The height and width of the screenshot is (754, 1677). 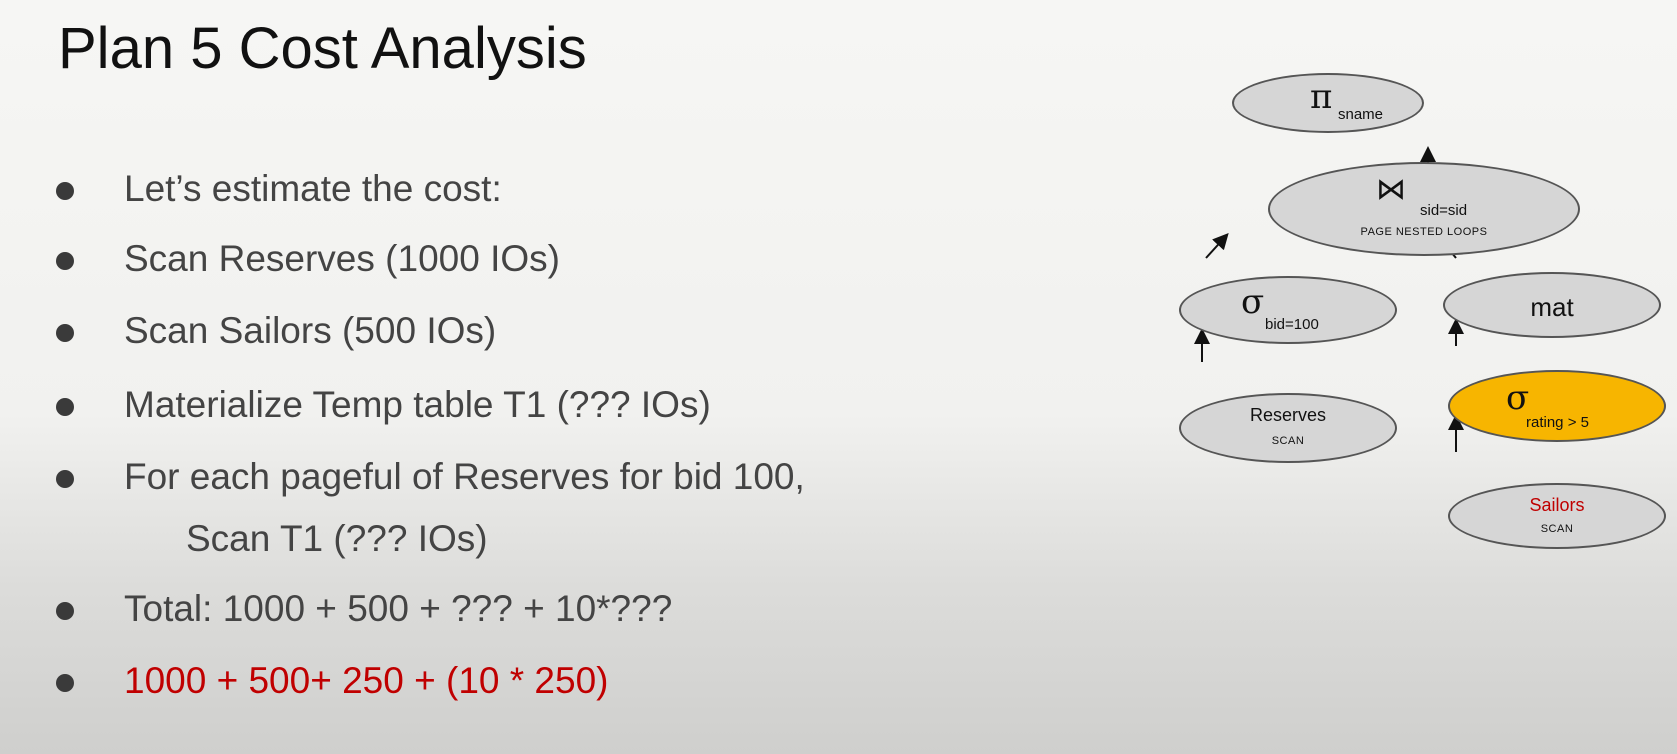 I want to click on edge-select-reserves-to-join, so click(x=1217, y=246).